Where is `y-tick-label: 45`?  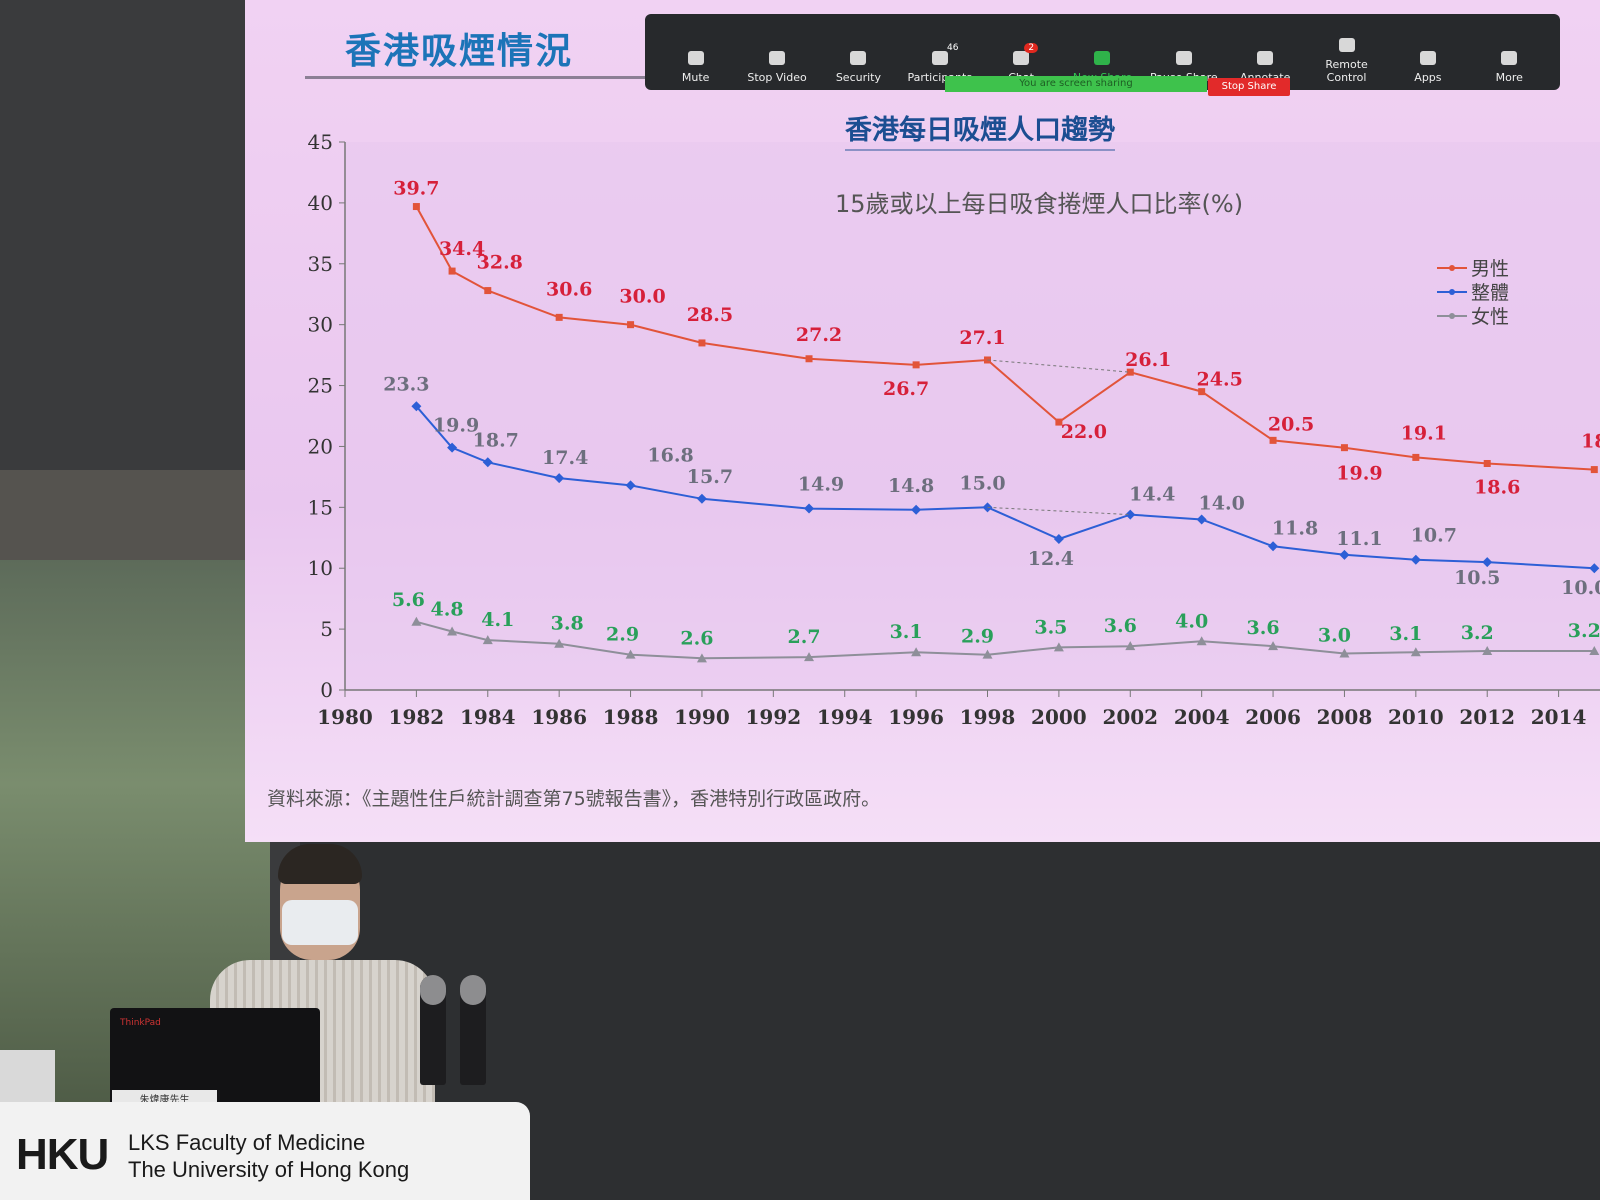
y-tick-label: 45 is located at coordinates (320, 142).